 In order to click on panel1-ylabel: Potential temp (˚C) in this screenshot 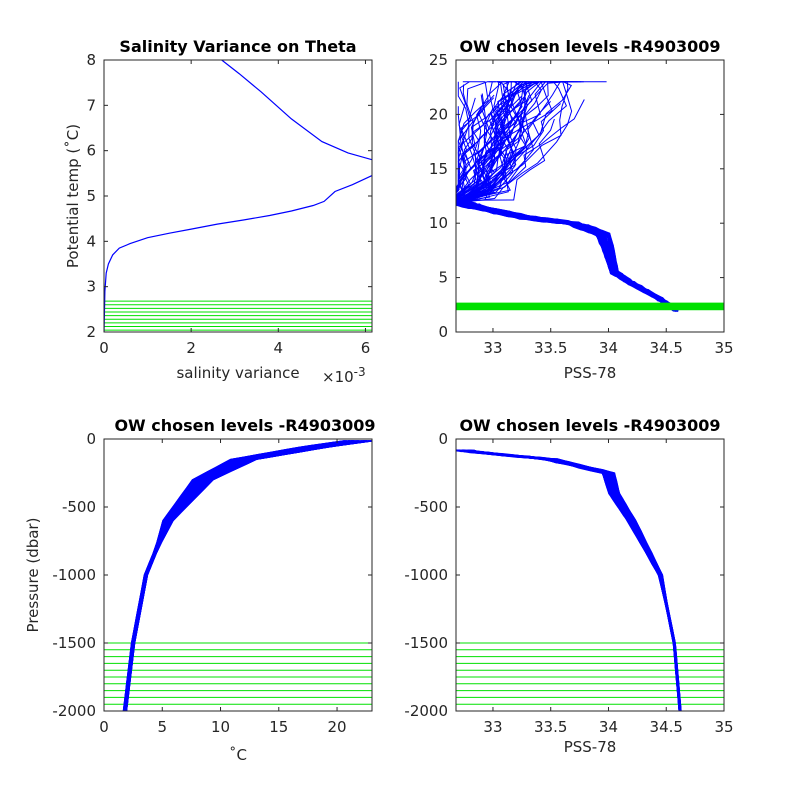, I will do `click(73, 196)`.